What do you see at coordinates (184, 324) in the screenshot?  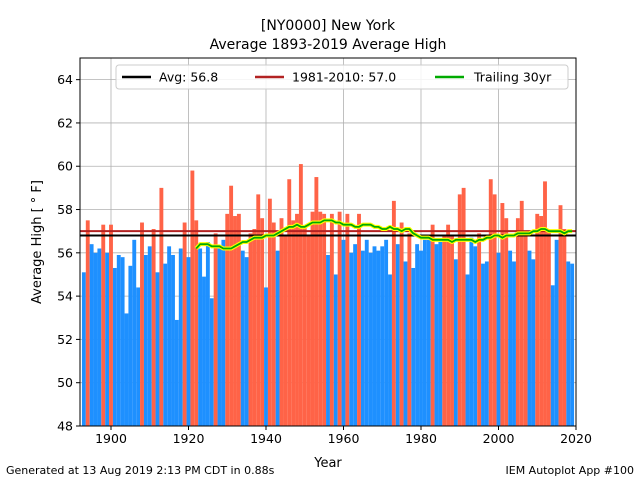 I see `bar-1919` at bounding box center [184, 324].